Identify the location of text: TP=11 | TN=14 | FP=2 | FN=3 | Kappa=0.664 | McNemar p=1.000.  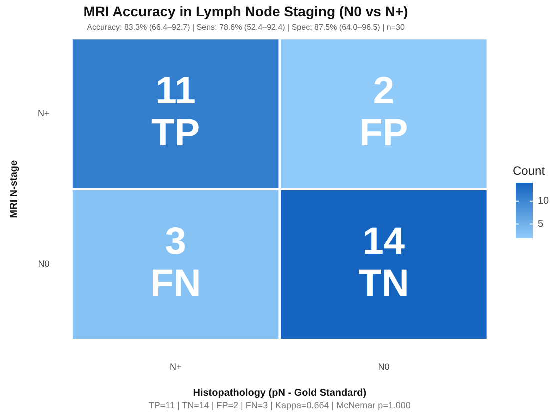
(279, 405).